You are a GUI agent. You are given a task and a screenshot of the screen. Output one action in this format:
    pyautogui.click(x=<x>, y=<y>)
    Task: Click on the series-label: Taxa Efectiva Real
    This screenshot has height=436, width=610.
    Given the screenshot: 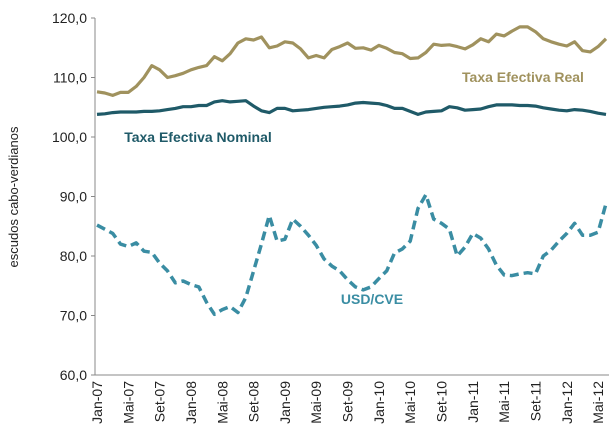 What is the action you would take?
    pyautogui.click(x=523, y=77)
    